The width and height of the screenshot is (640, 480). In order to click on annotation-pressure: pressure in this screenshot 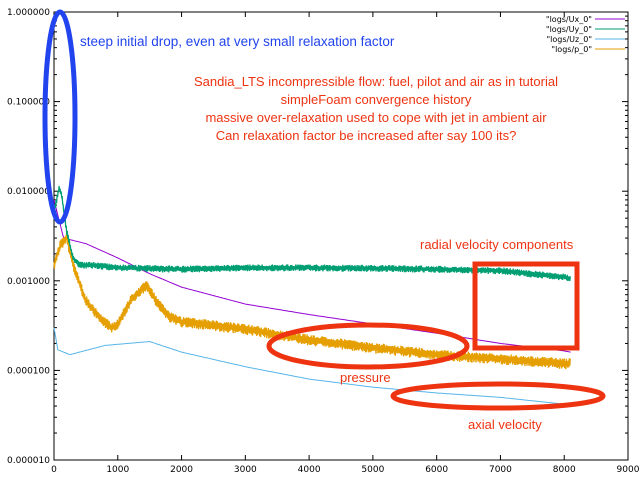, I will do `click(365, 377)`.